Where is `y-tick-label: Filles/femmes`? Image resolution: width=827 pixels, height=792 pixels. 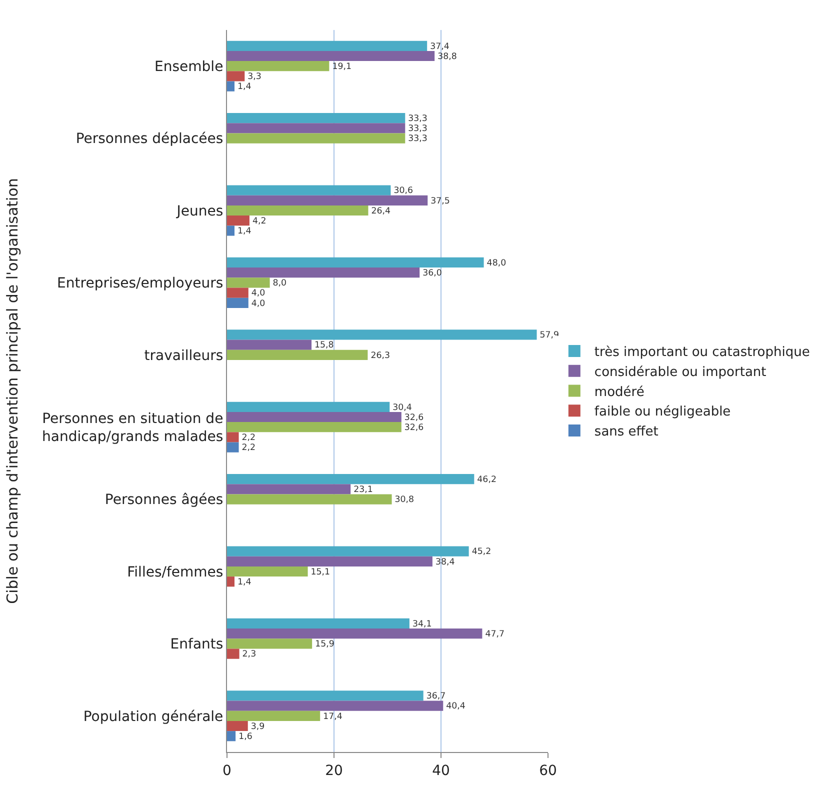 y-tick-label: Filles/femmes is located at coordinates (175, 572).